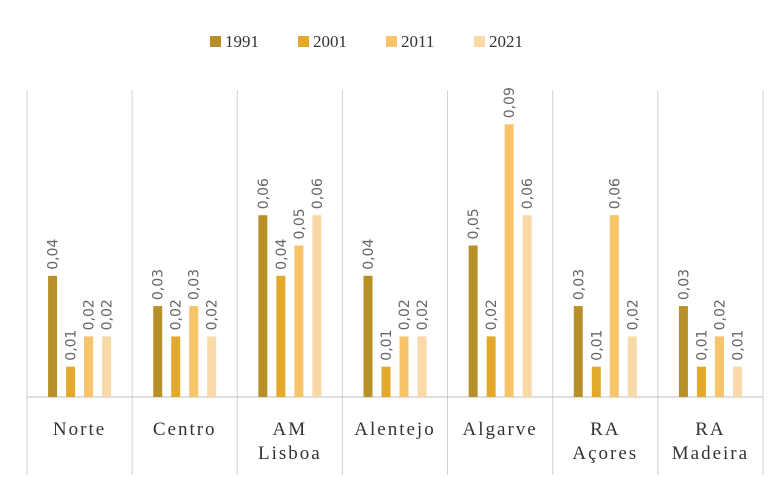 The image size is (773, 477). I want to click on x-tick-label: RA Açores, so click(605, 441).